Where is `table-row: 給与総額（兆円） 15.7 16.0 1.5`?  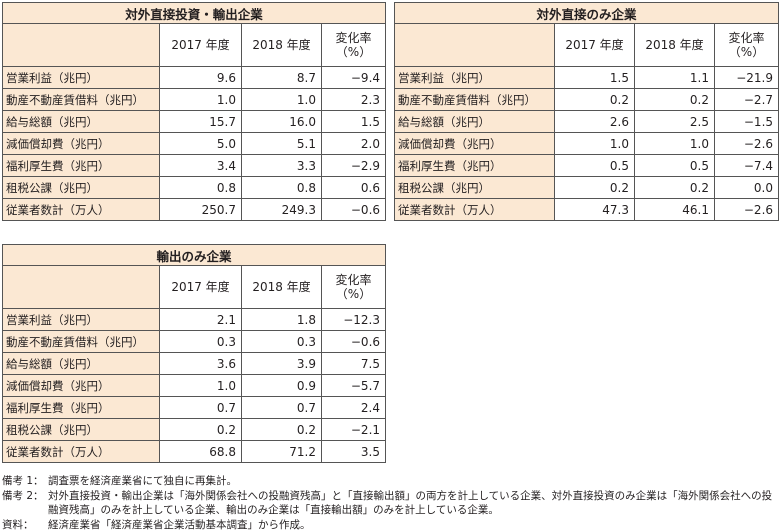
table-row: 給与総額（兆円） 15.7 16.0 1.5 is located at coordinates (194, 121).